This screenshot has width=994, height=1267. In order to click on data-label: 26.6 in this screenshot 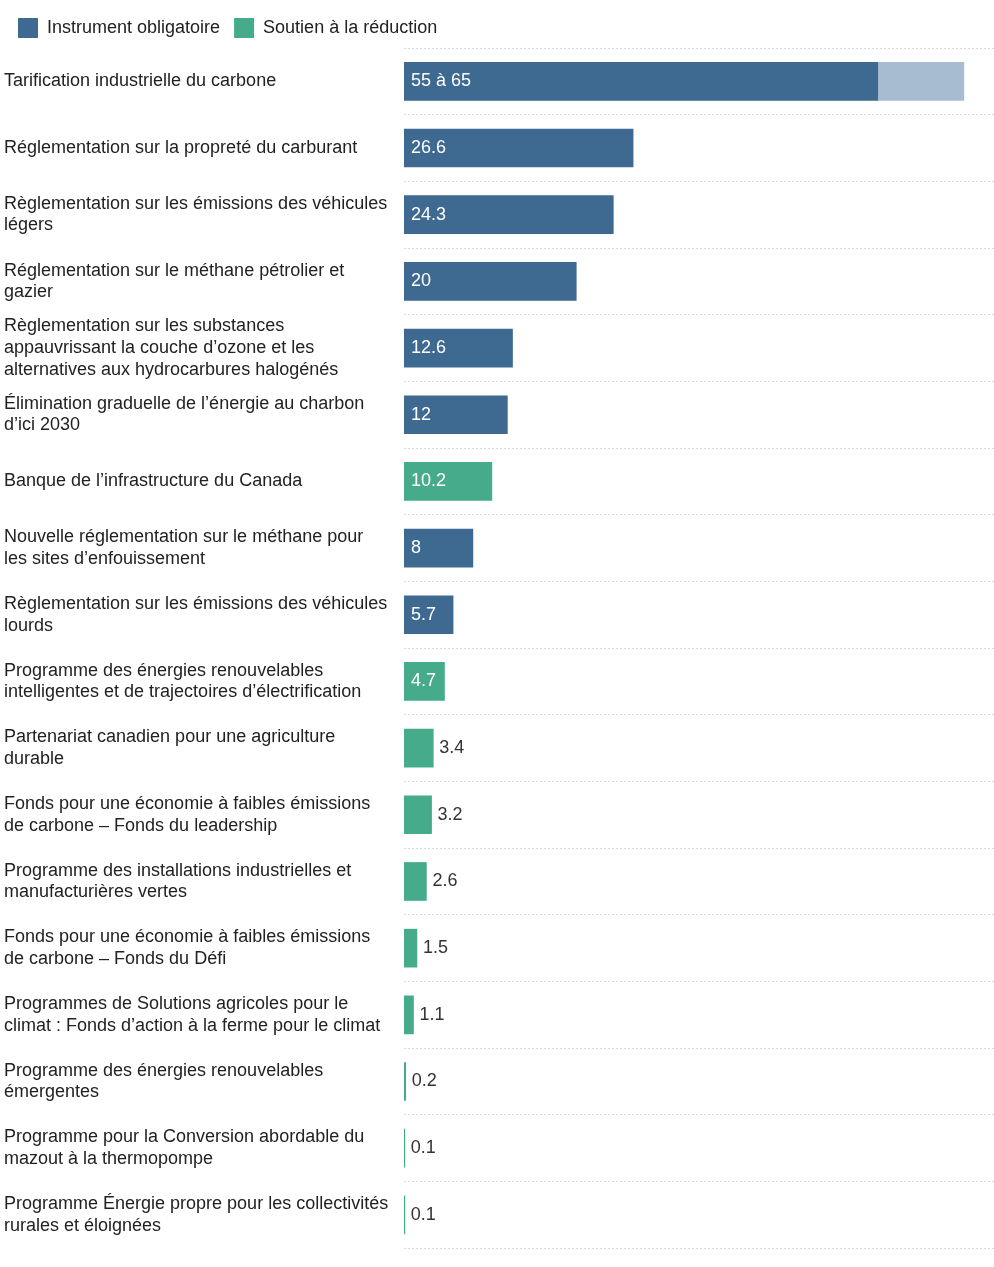, I will do `click(429, 146)`.